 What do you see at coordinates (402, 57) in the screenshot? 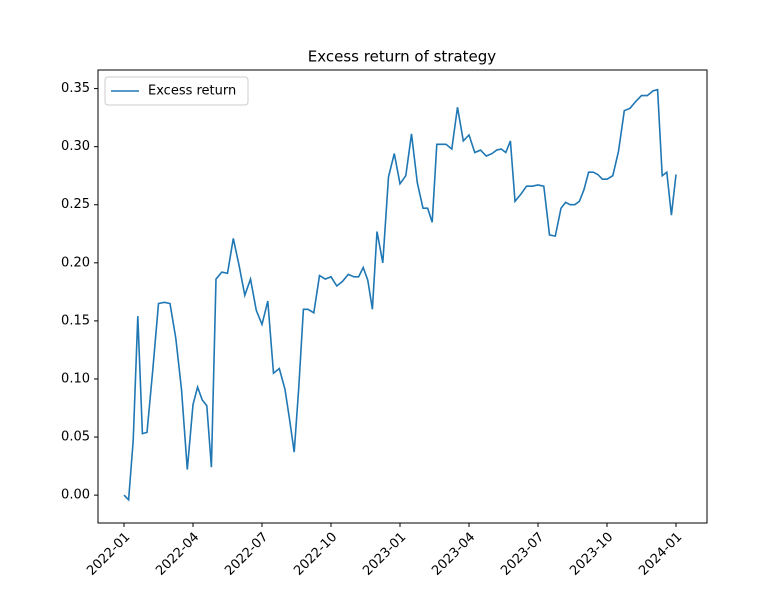
I see `chart-title: Excess return of strategy` at bounding box center [402, 57].